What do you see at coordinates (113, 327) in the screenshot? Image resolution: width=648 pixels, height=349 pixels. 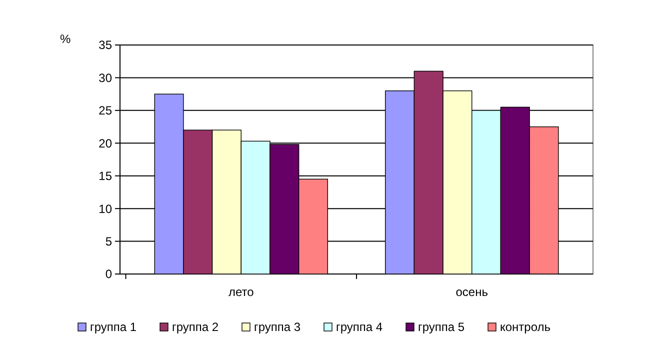 I see `legend-label: группа 1` at bounding box center [113, 327].